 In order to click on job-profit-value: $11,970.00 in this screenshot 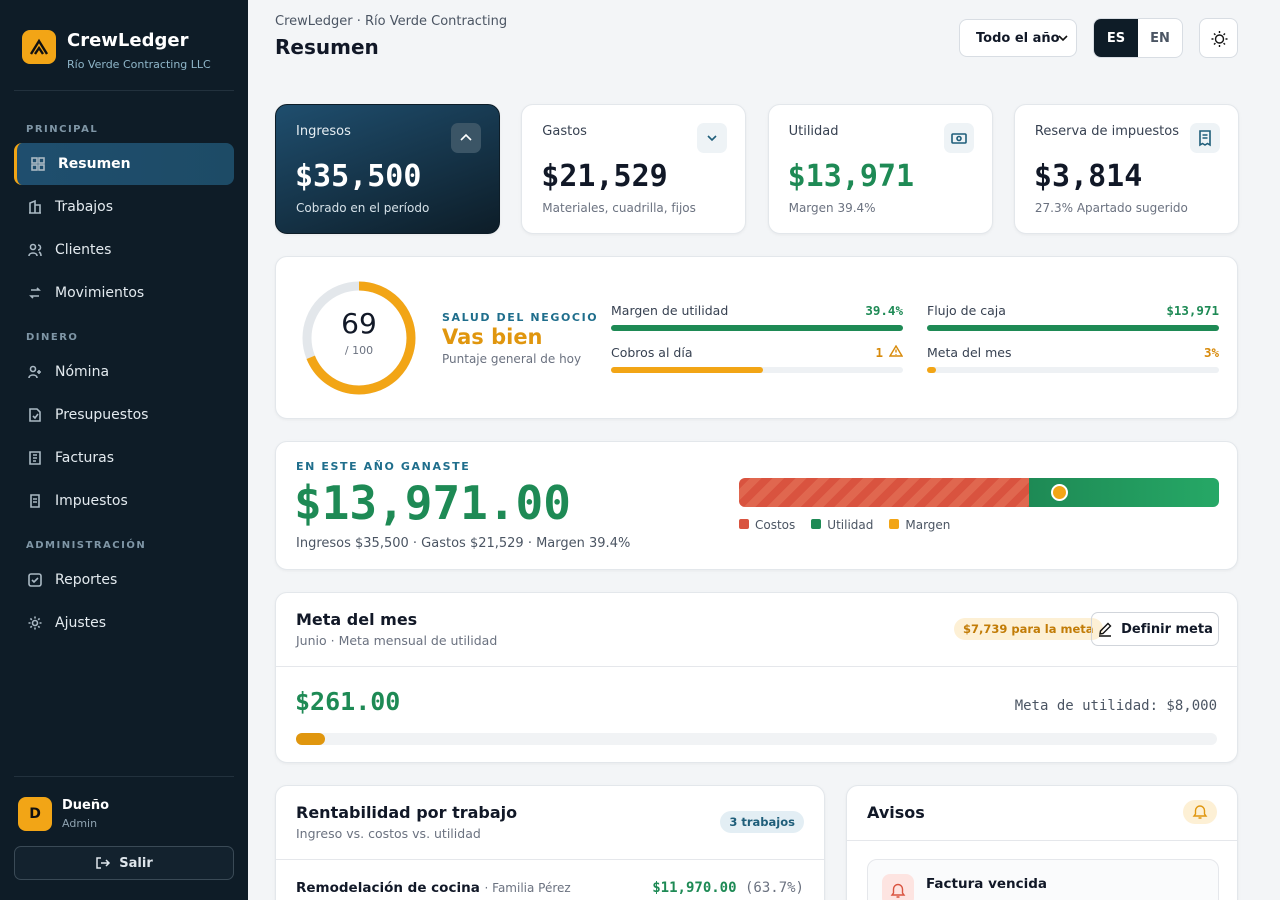, I will do `click(694, 888)`.